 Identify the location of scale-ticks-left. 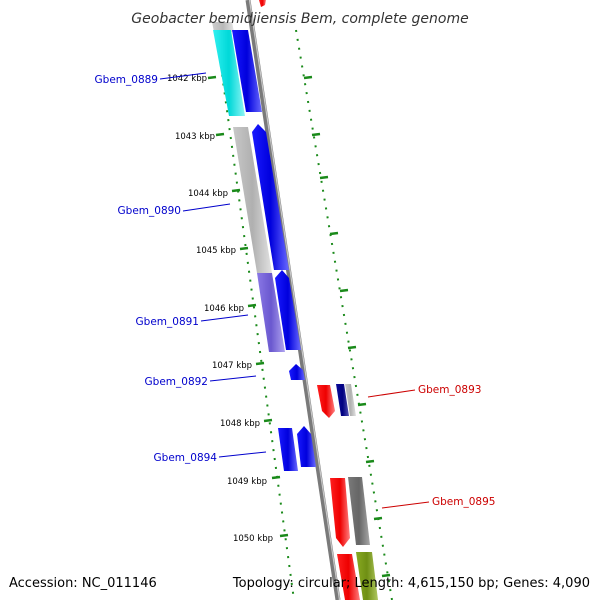
(248, 306).